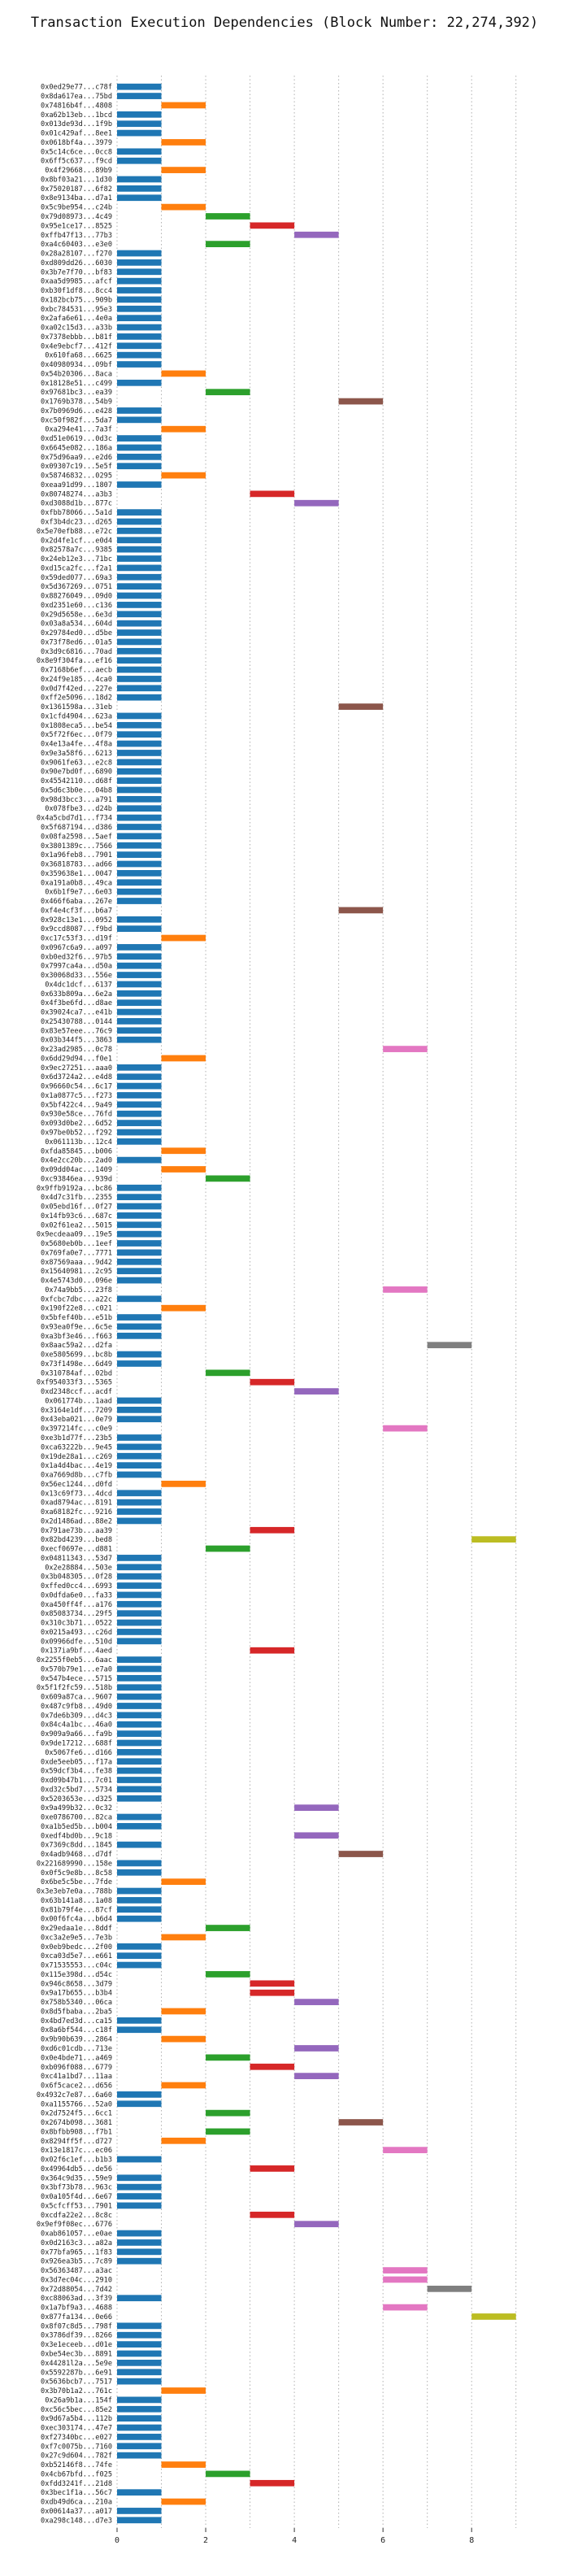 This screenshot has height=2576, width=569. Describe the element at coordinates (76, 236) in the screenshot. I see `transaction-hash-label: 0xffb47f13...77b3` at that location.